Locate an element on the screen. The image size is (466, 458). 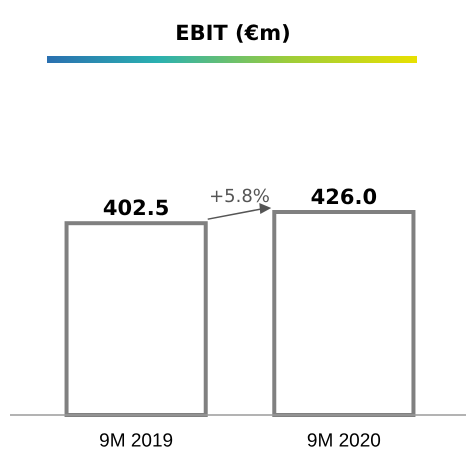
x-tick-label: 9M 2019 is located at coordinates (136, 441).